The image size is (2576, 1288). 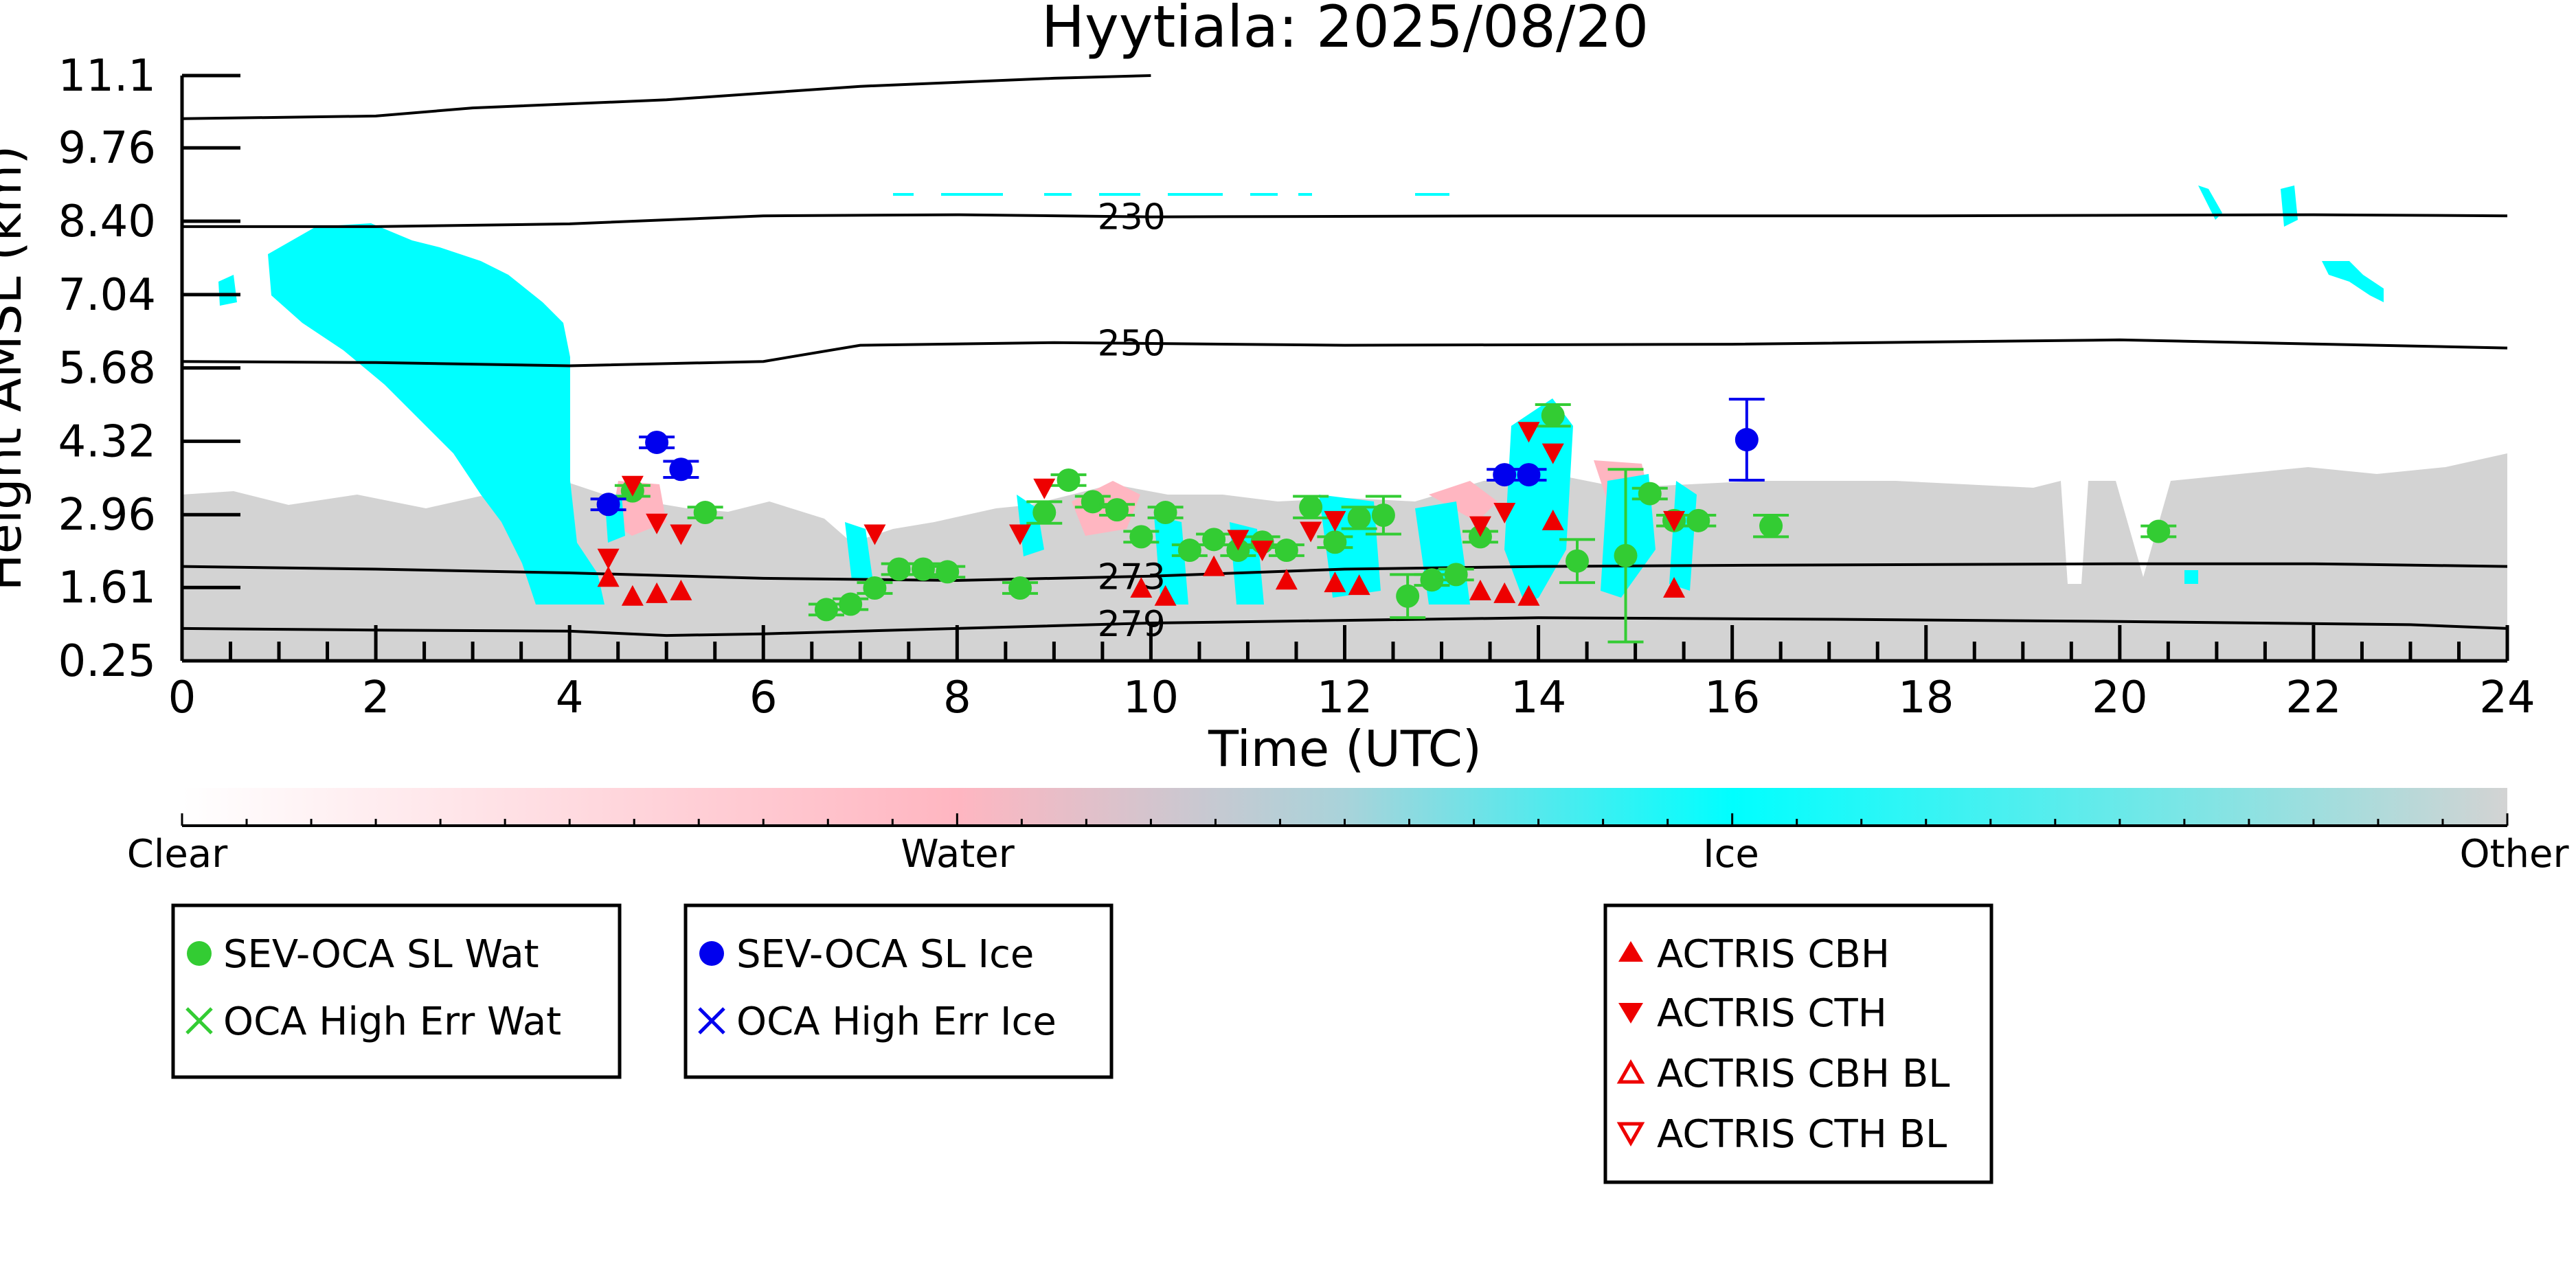 What do you see at coordinates (1130, 498) in the screenshot?
I see `water-region` at bounding box center [1130, 498].